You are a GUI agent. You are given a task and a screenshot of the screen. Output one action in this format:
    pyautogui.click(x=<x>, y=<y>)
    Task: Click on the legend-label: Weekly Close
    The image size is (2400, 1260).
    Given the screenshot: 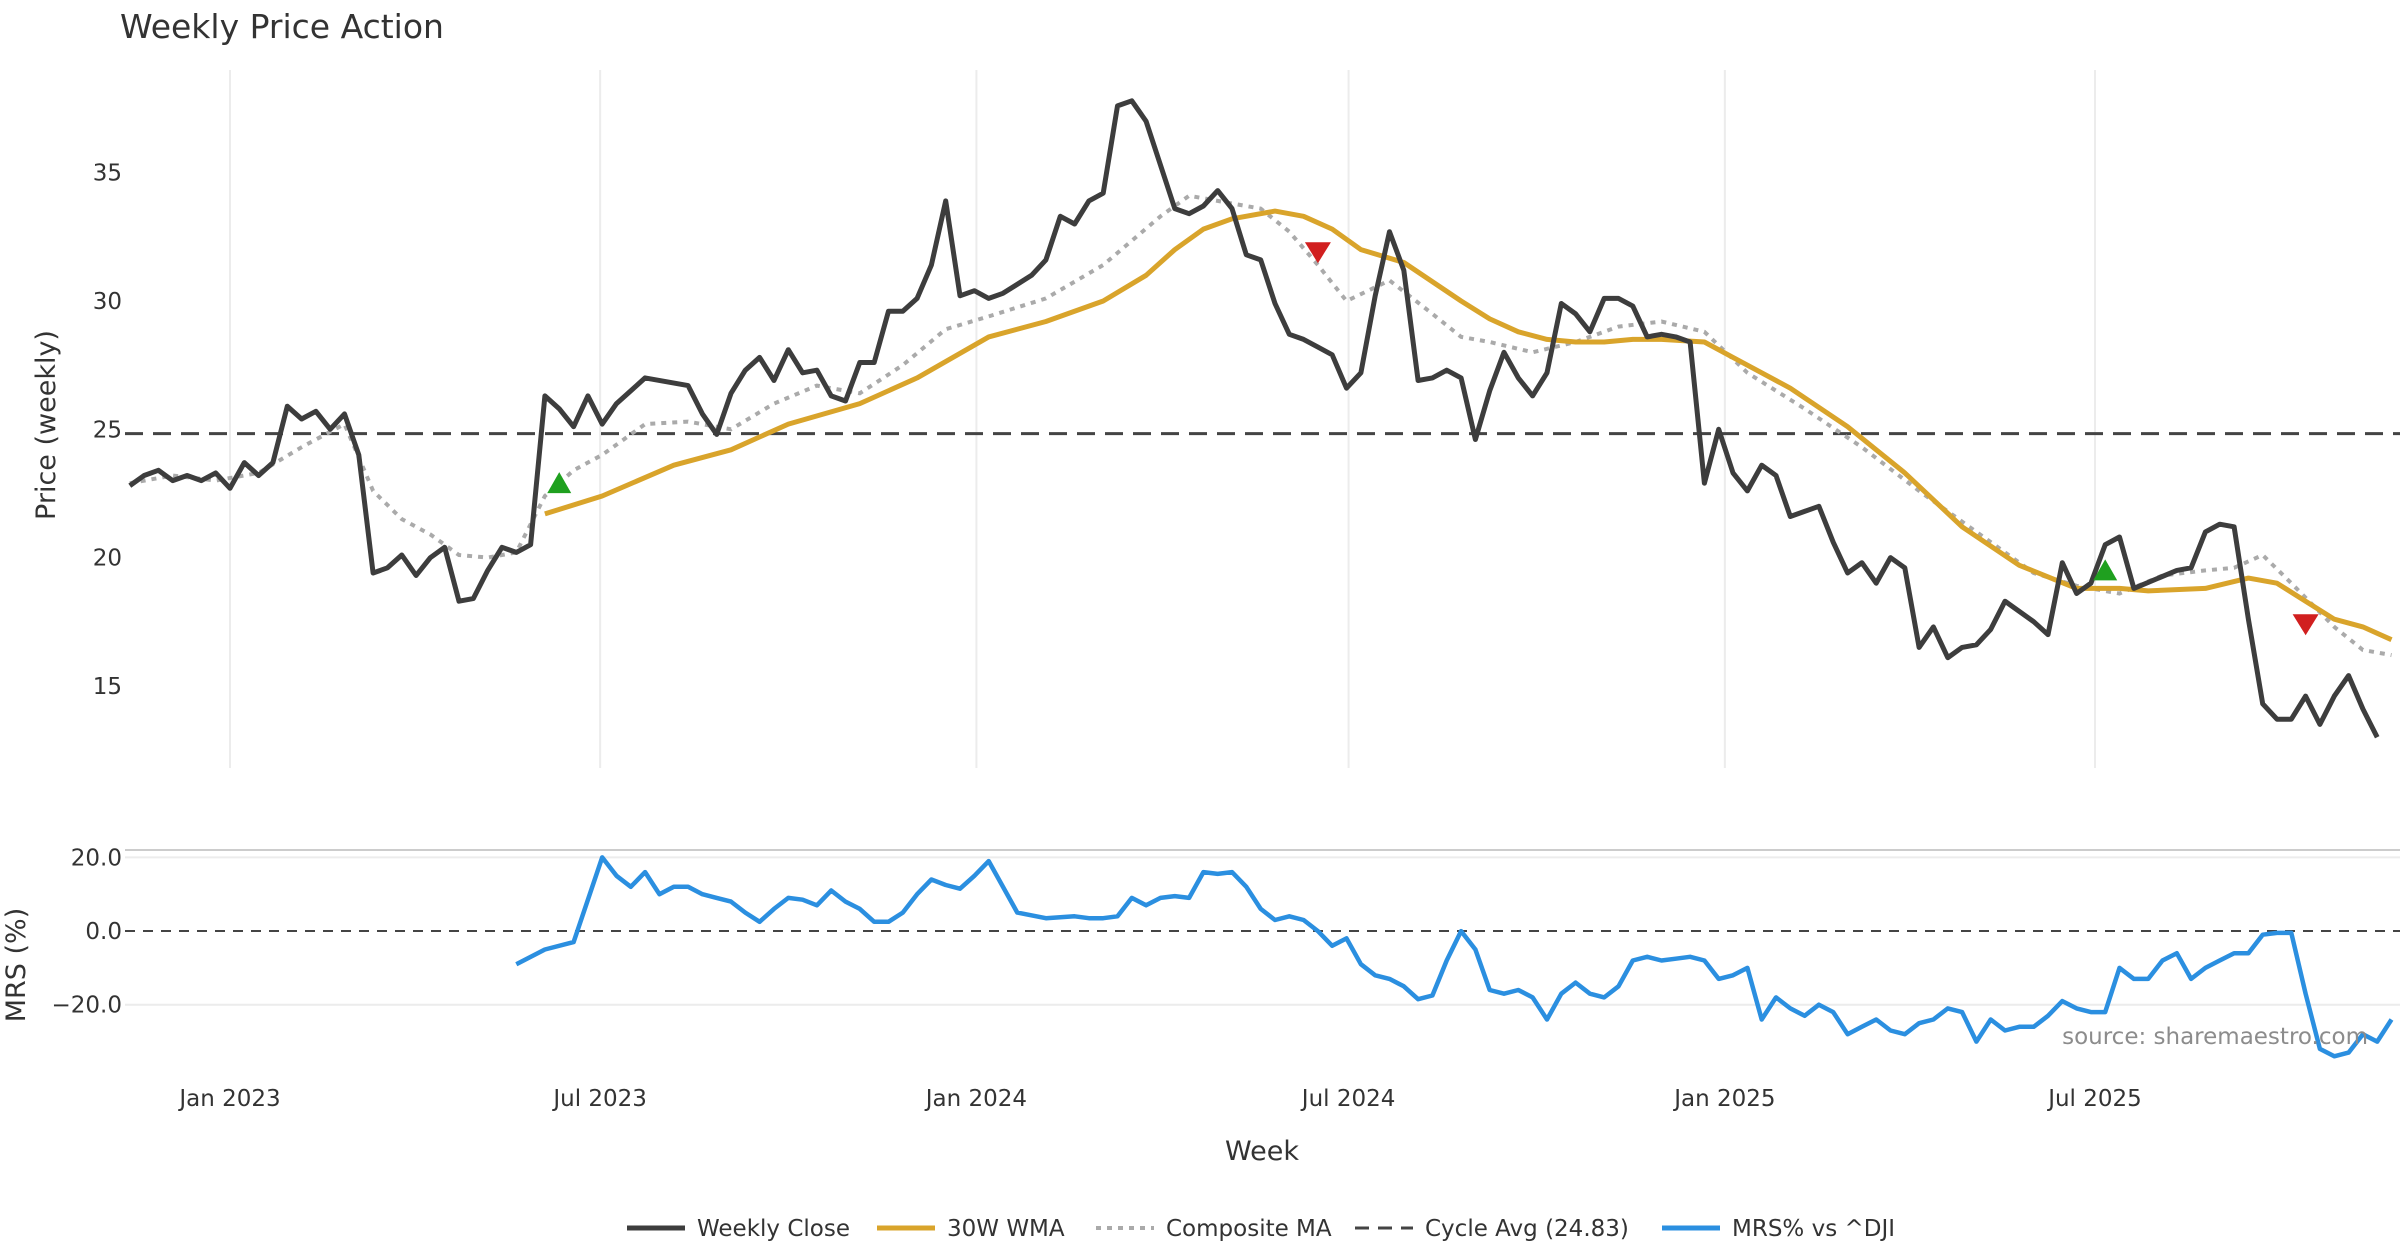 What is the action you would take?
    pyautogui.click(x=773, y=1229)
    